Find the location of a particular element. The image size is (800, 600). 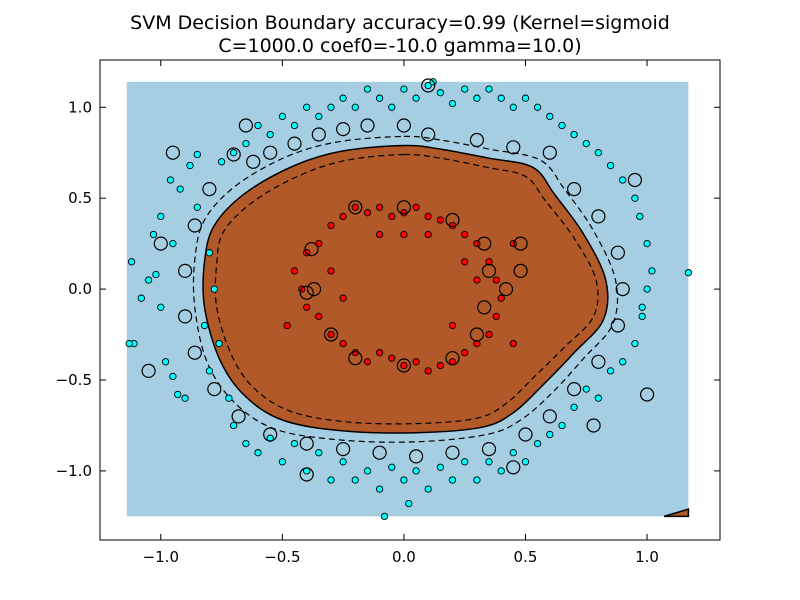

chart-subtitle: C=1000.0 coef0=-10.0 gamma=10.0) is located at coordinates (400, 46).